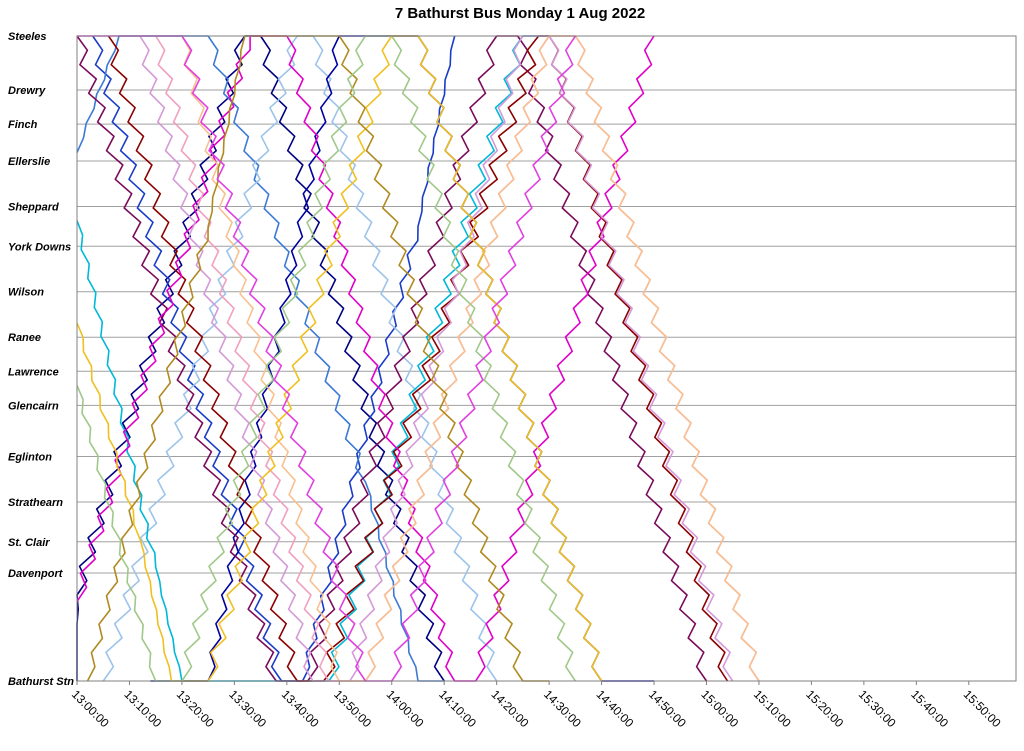 Image resolution: width=1024 pixels, height=751 pixels. I want to click on time-label: 15:00:00, so click(719, 708).